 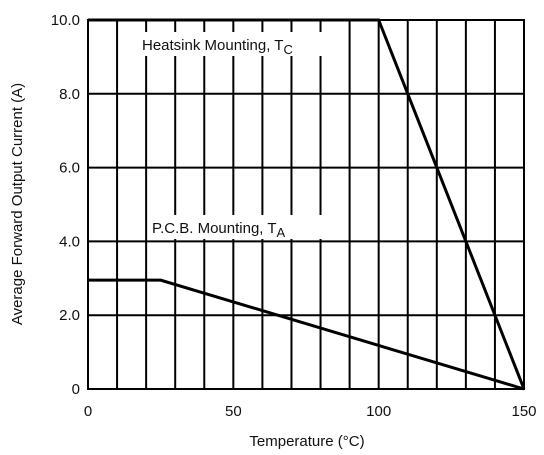 I want to click on x-axis-title: Temperature (°C), so click(x=306, y=441).